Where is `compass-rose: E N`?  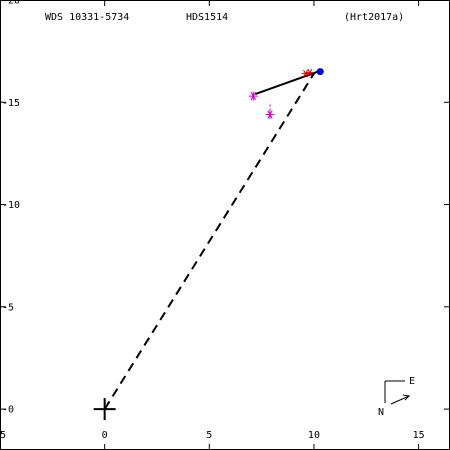
compass-rose: E N is located at coordinates (396, 397).